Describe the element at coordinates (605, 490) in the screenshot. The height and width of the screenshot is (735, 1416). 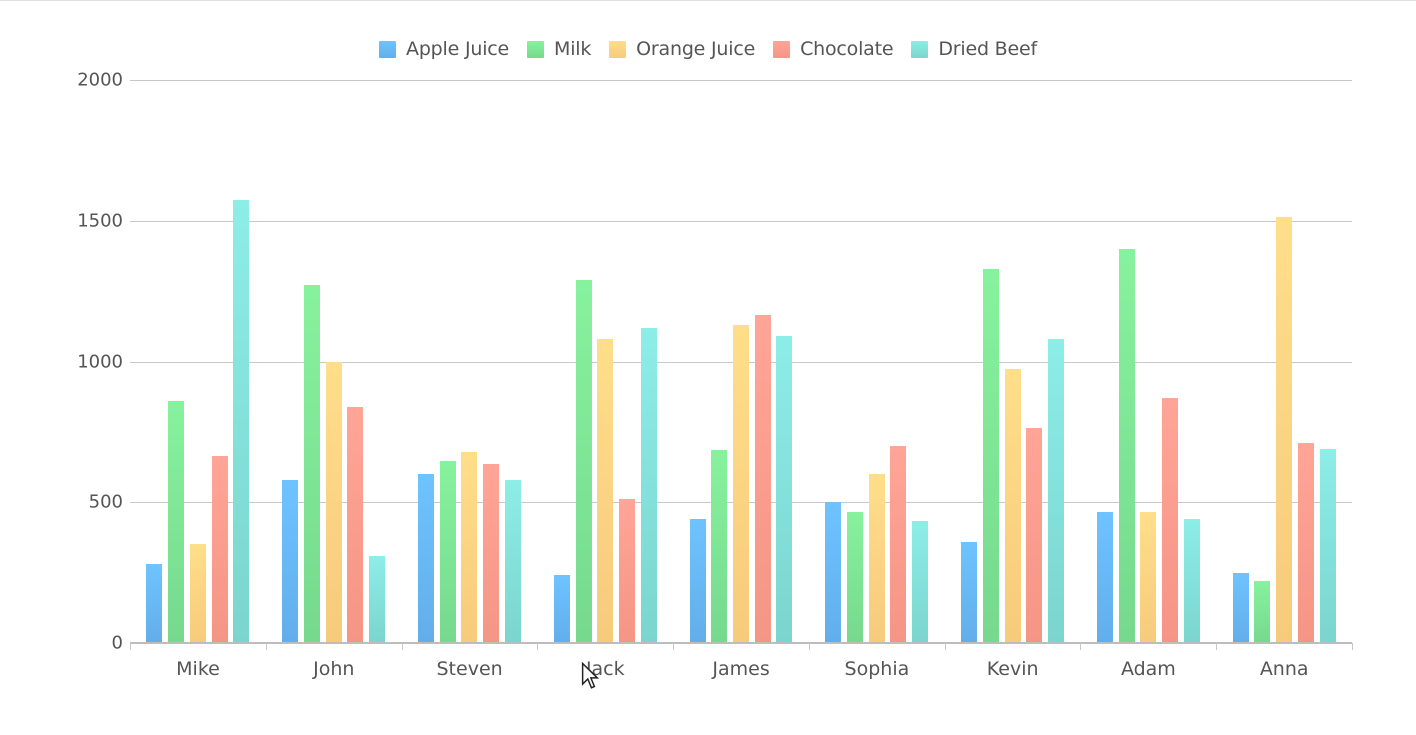
I see `bar-orange-juice-jack` at that location.